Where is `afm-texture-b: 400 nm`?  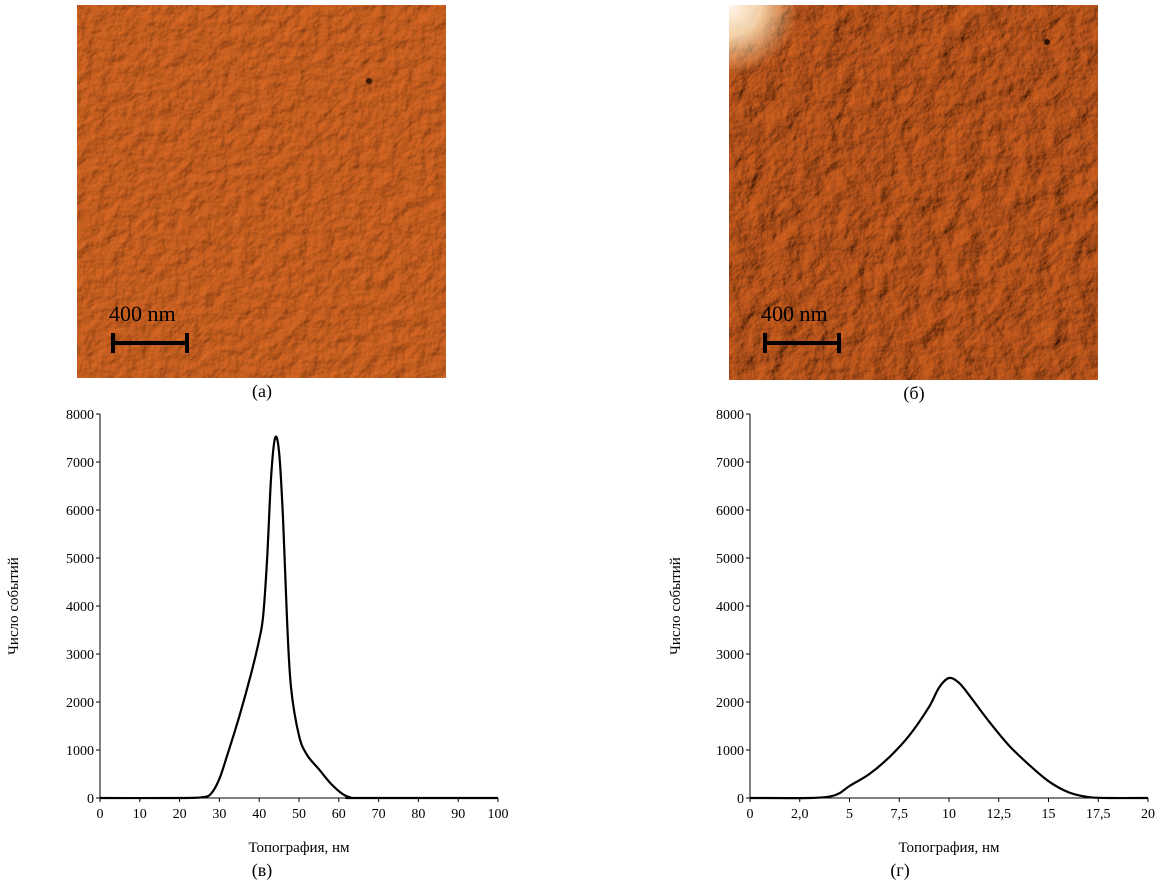 afm-texture-b: 400 nm is located at coordinates (913, 192).